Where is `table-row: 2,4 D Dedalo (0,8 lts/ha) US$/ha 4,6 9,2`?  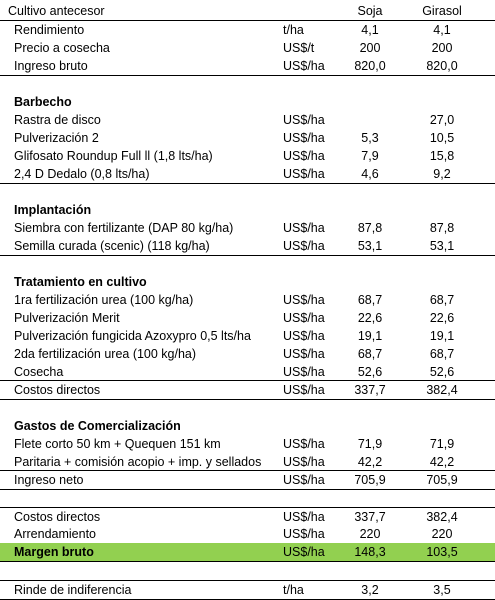
table-row: 2,4 D Dedalo (0,8 lts/ha) US$/ha 4,6 9,2 is located at coordinates (247, 174).